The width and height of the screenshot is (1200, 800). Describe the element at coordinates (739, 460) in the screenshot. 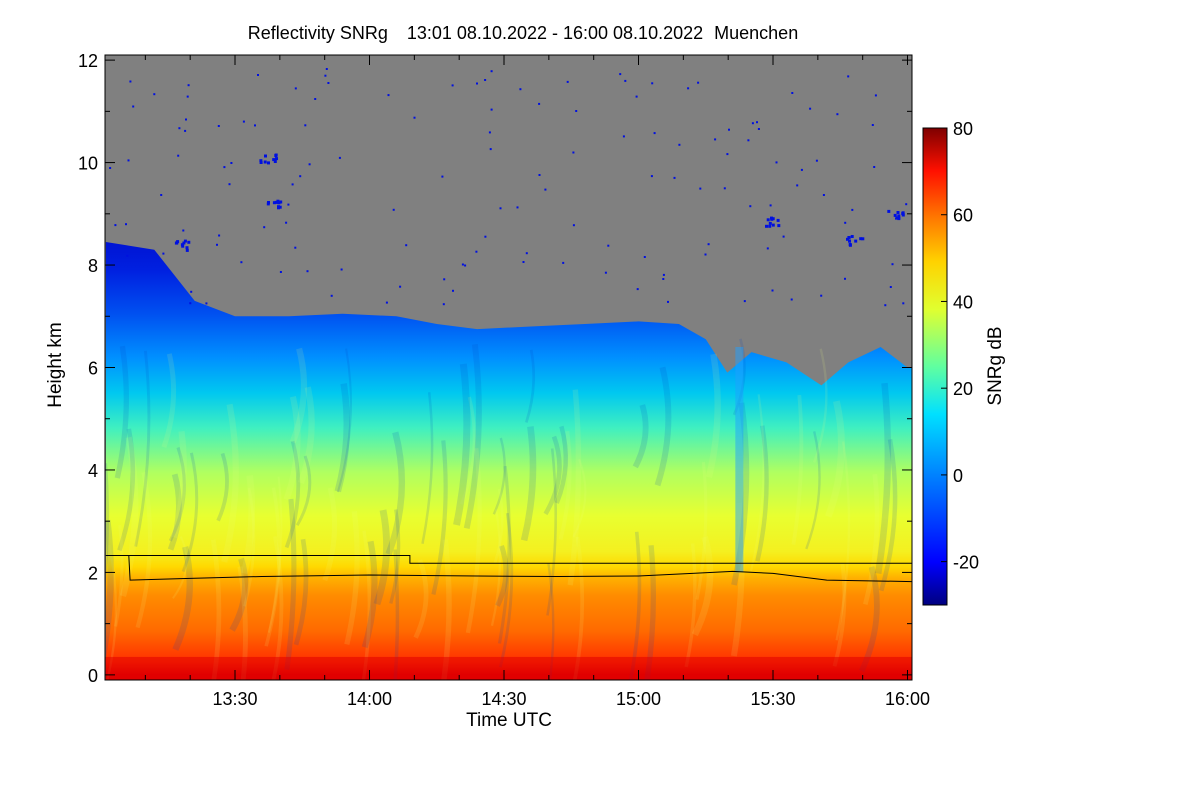

I see `echo-gap` at that location.